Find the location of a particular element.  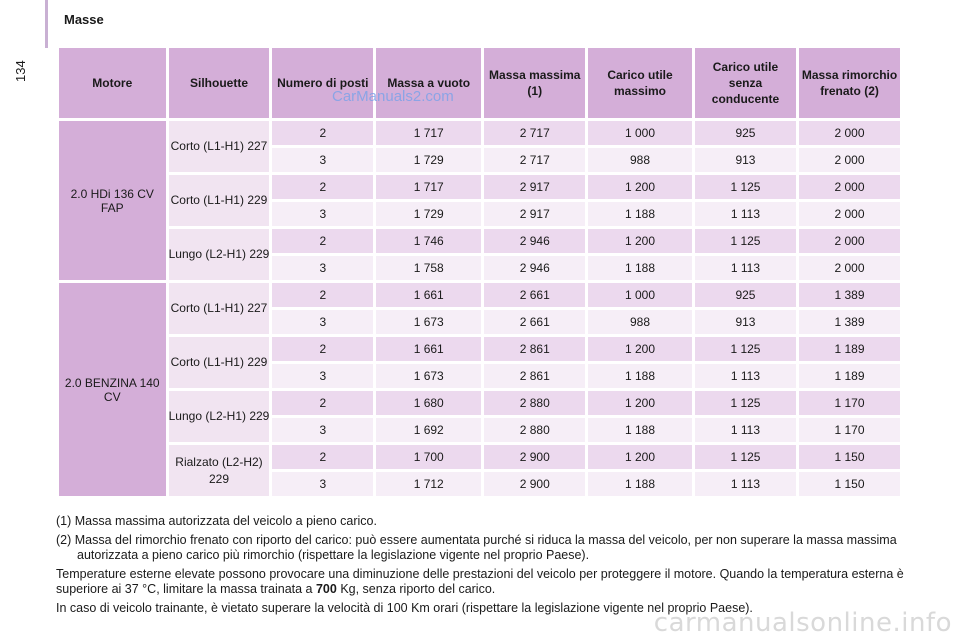

header-numero-posti: Numero di posti is located at coordinates (323, 83).